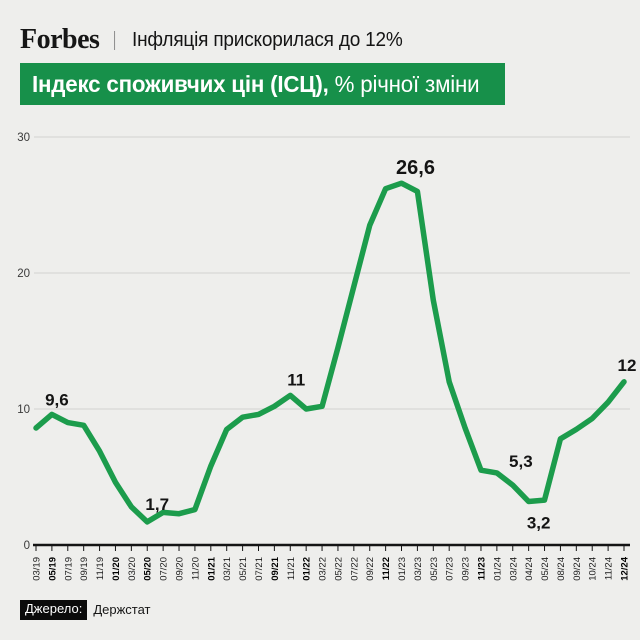 This screenshot has width=640, height=640. I want to click on x-tick-label: 08/24, so click(561, 569).